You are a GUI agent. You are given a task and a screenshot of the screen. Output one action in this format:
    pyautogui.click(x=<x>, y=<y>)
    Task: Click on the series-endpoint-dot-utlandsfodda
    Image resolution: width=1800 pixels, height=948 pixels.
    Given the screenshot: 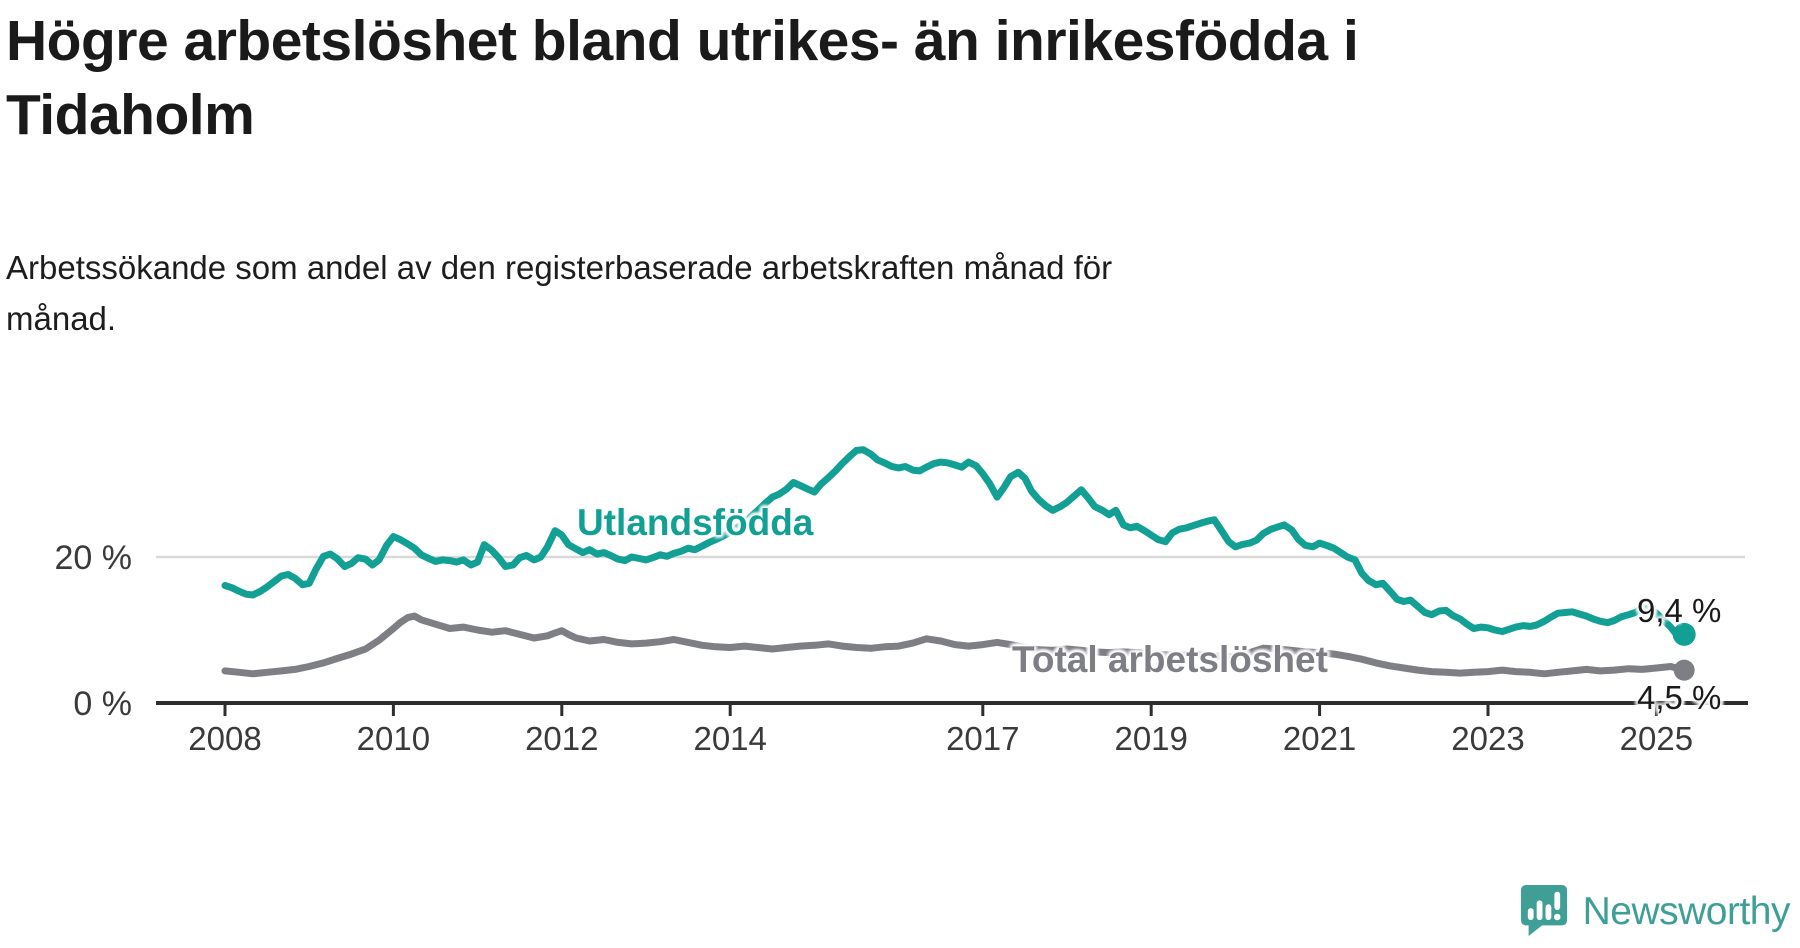 What is the action you would take?
    pyautogui.click(x=1684, y=634)
    